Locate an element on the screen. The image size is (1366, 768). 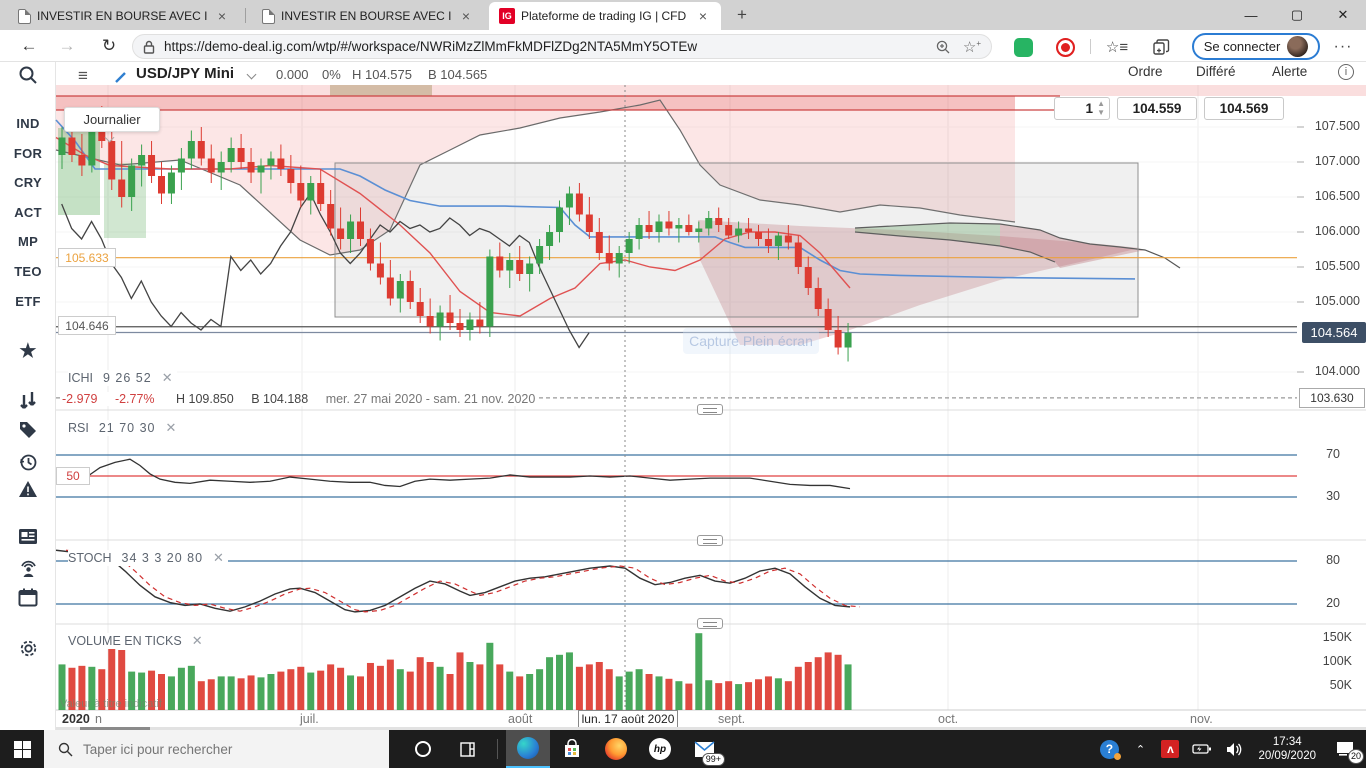
alert-button: Alerte is located at coordinates (1290, 71).